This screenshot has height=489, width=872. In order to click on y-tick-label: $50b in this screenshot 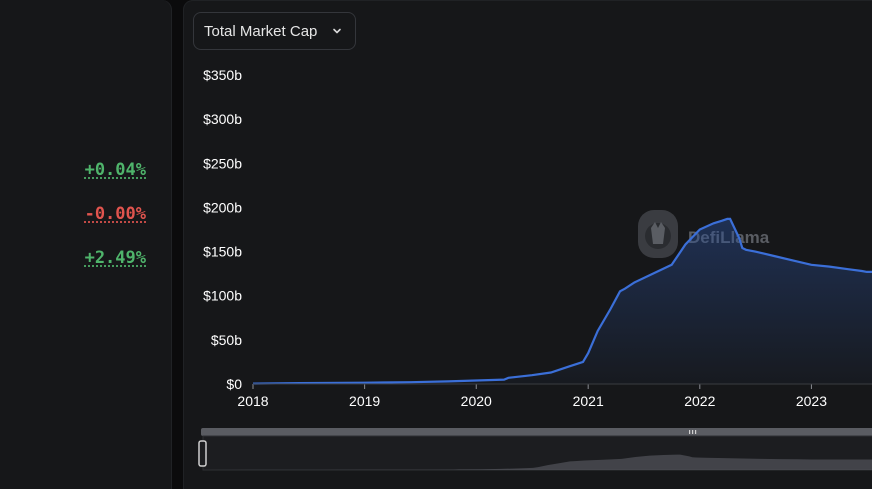, I will do `click(226, 340)`.